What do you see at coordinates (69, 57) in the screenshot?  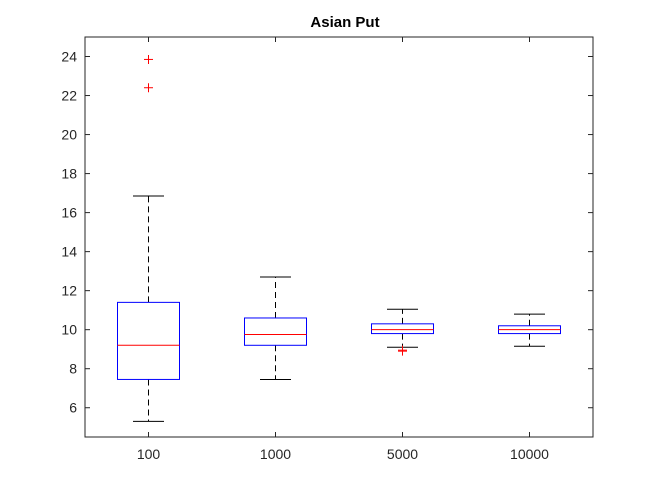 I see `y-tick-label: 24` at bounding box center [69, 57].